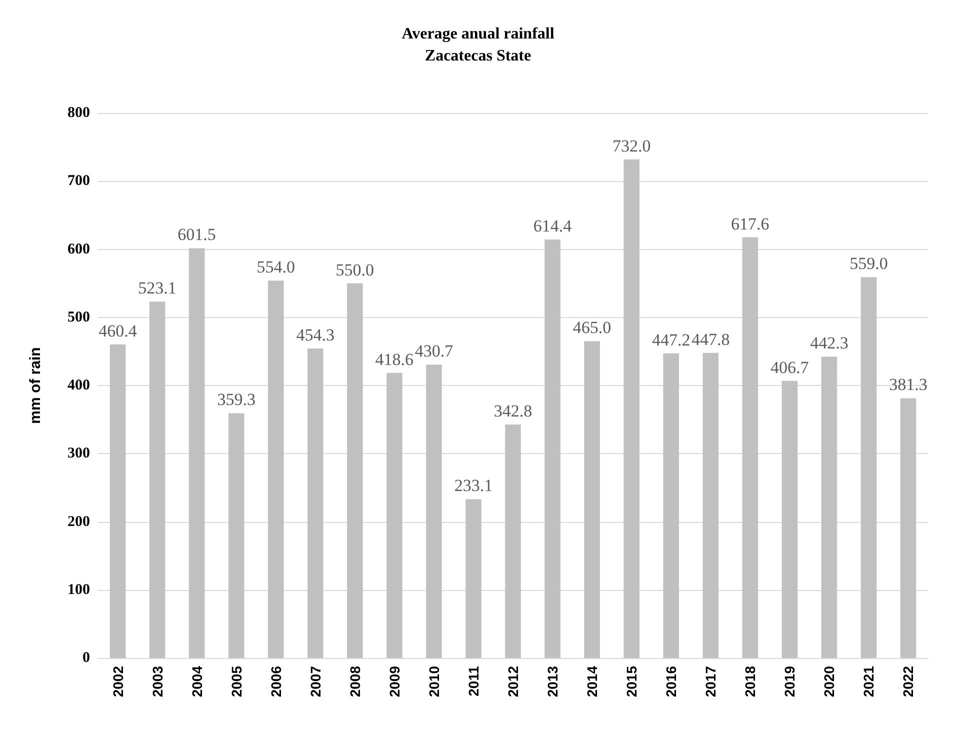 The width and height of the screenshot is (959, 730). What do you see at coordinates (315, 682) in the screenshot?
I see `x-tick-label: 2007` at bounding box center [315, 682].